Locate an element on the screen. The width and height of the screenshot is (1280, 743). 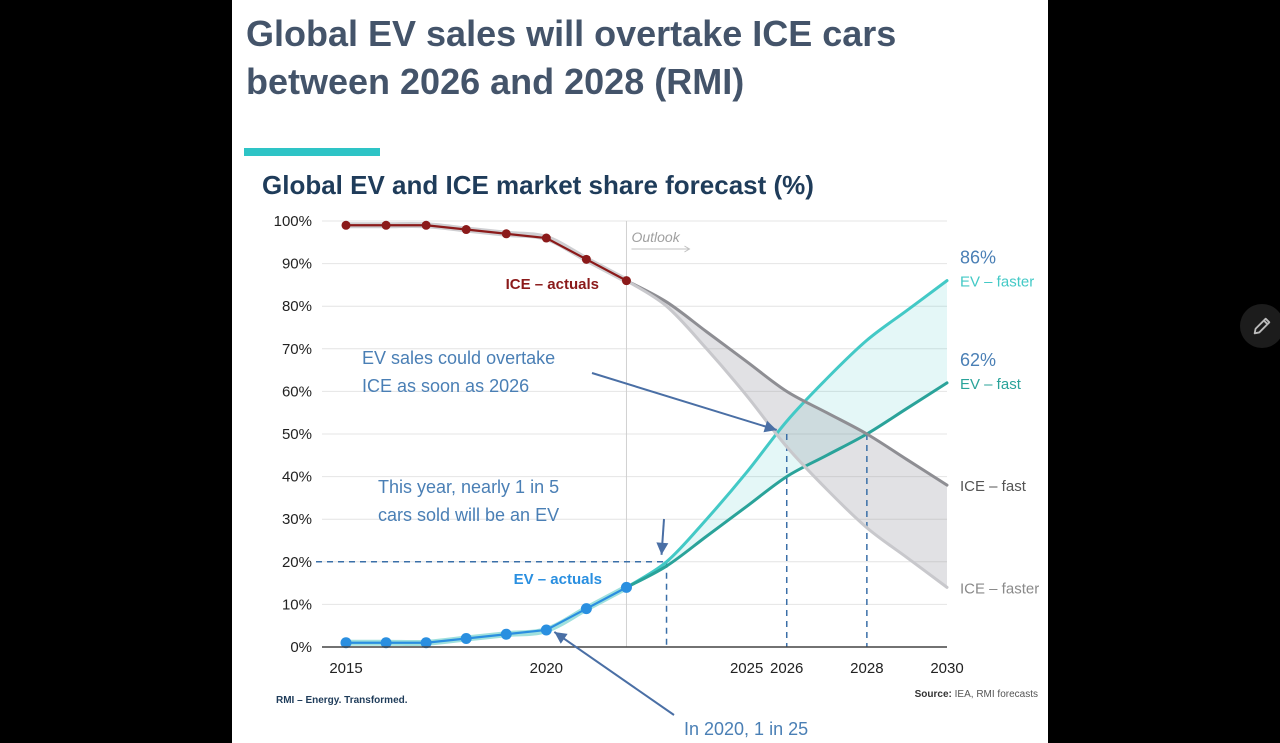
x-tick-label: 2025 is located at coordinates (746, 668).